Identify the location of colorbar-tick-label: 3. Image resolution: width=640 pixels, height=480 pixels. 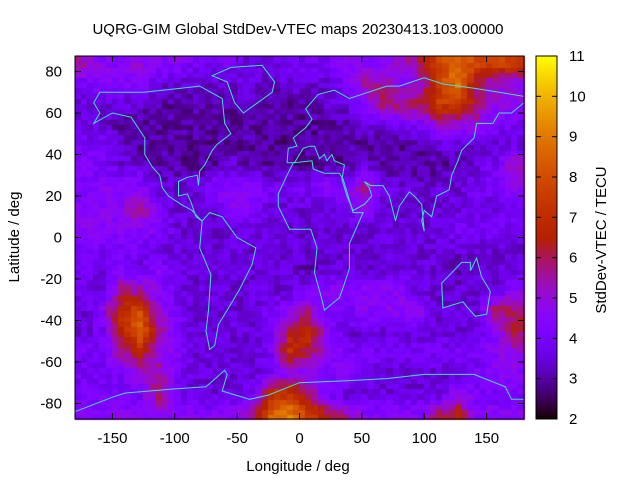
(573, 379).